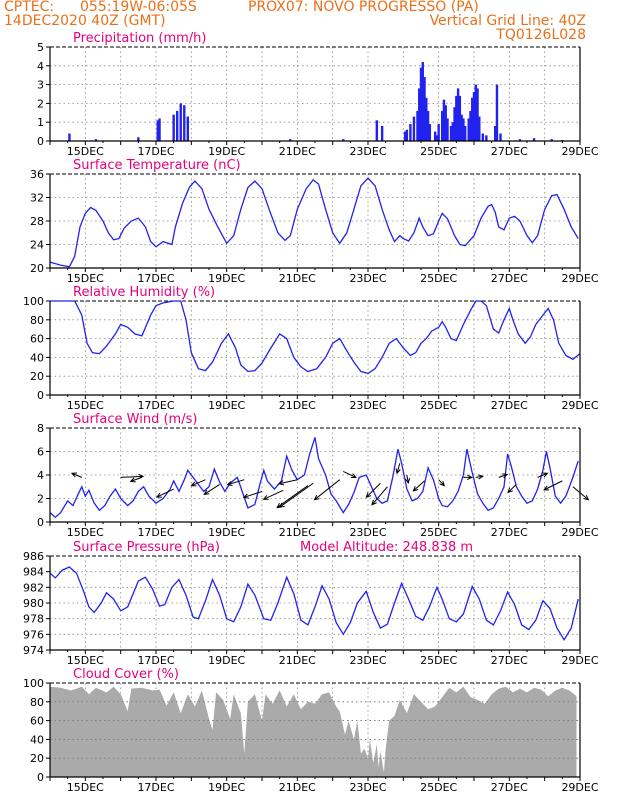 The height and width of the screenshot is (800, 618). I want to click on y-tick-label: 36, so click(37, 174).